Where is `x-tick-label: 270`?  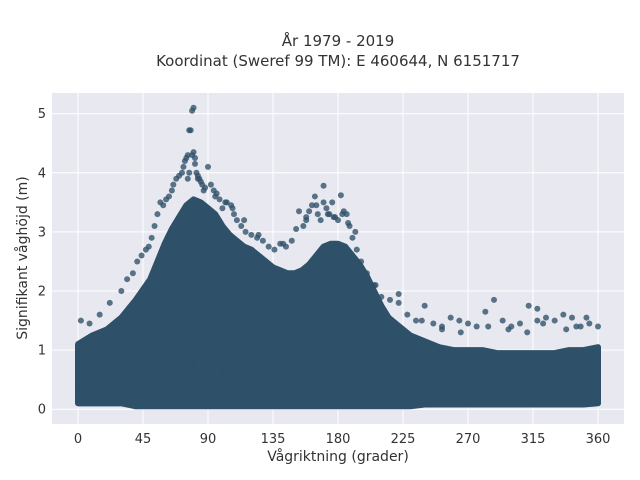 x-tick-label: 270 is located at coordinates (468, 439).